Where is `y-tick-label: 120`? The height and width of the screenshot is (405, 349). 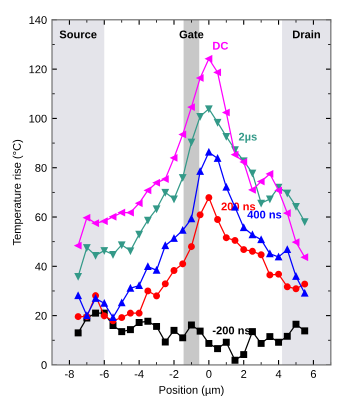
y-tick-label: 120 is located at coordinates (38, 69).